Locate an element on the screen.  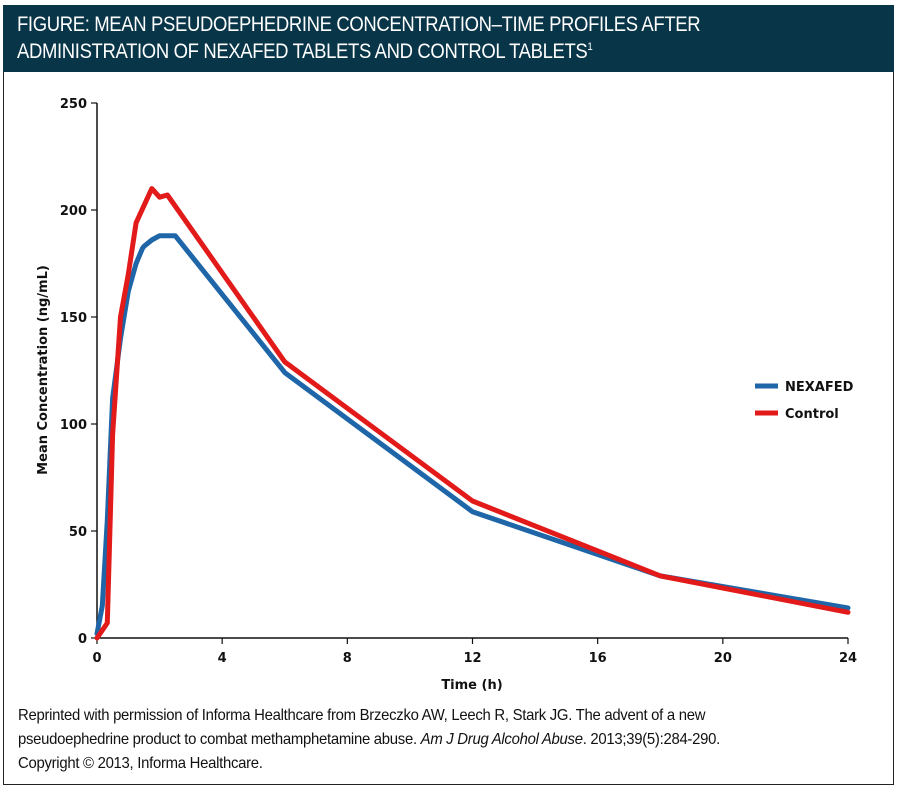
y-tick-label: 250 is located at coordinates (73, 104).